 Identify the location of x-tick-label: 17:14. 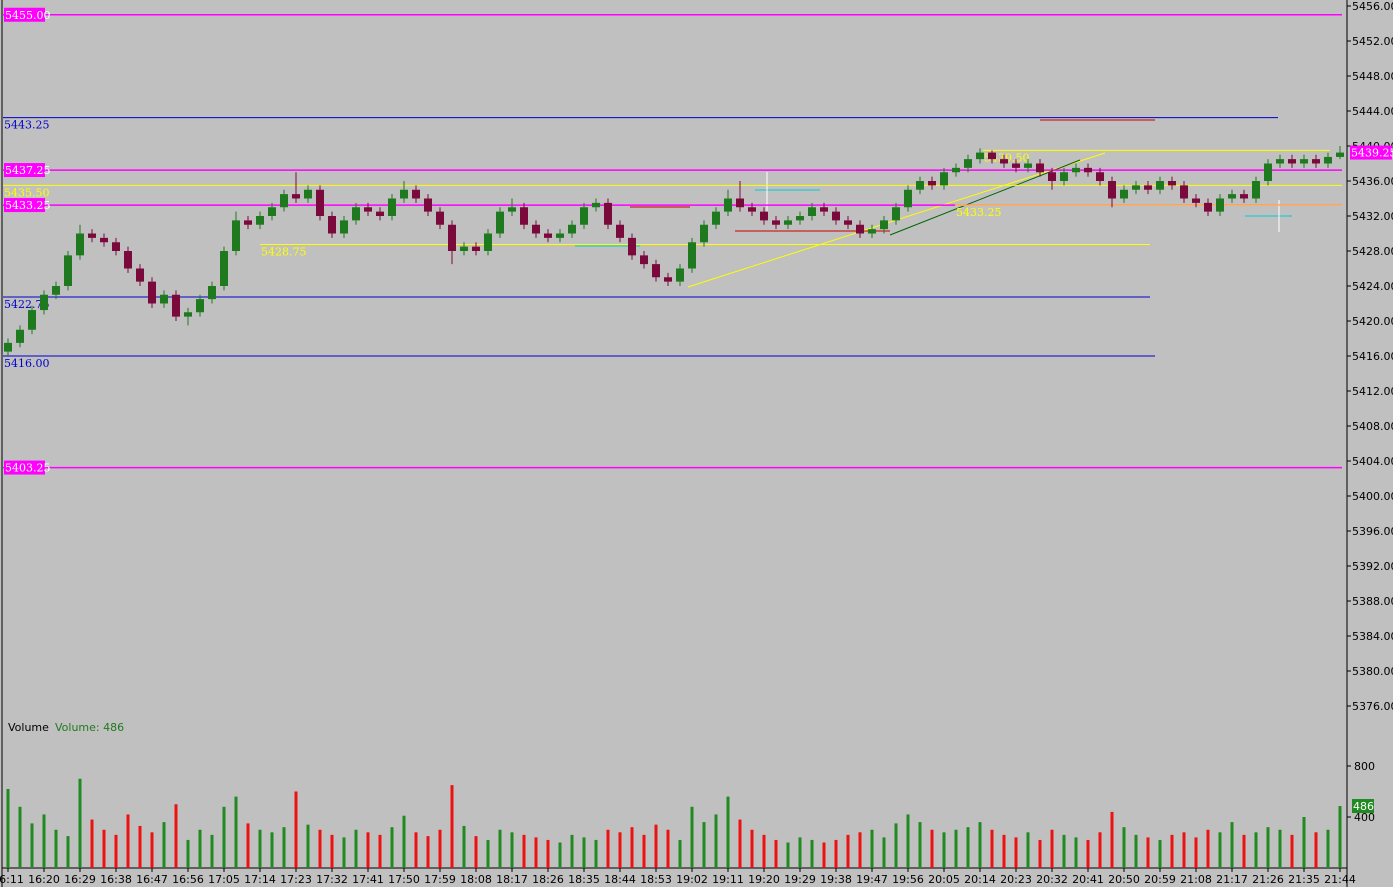
(260, 879).